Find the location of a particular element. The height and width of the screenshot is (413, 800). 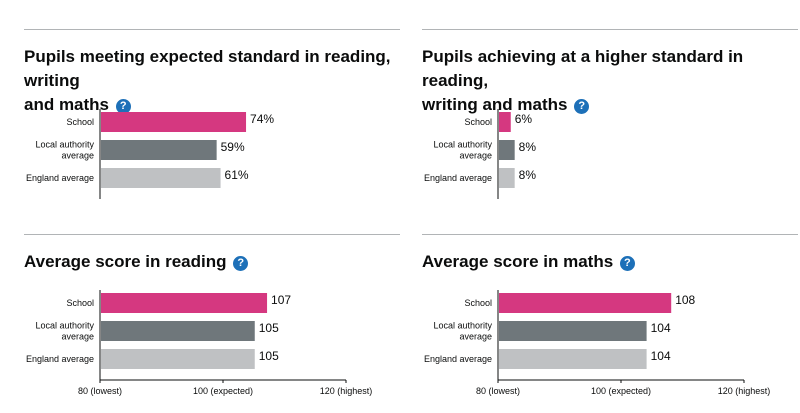

chart-title-line: writing and maths is located at coordinates (495, 104).